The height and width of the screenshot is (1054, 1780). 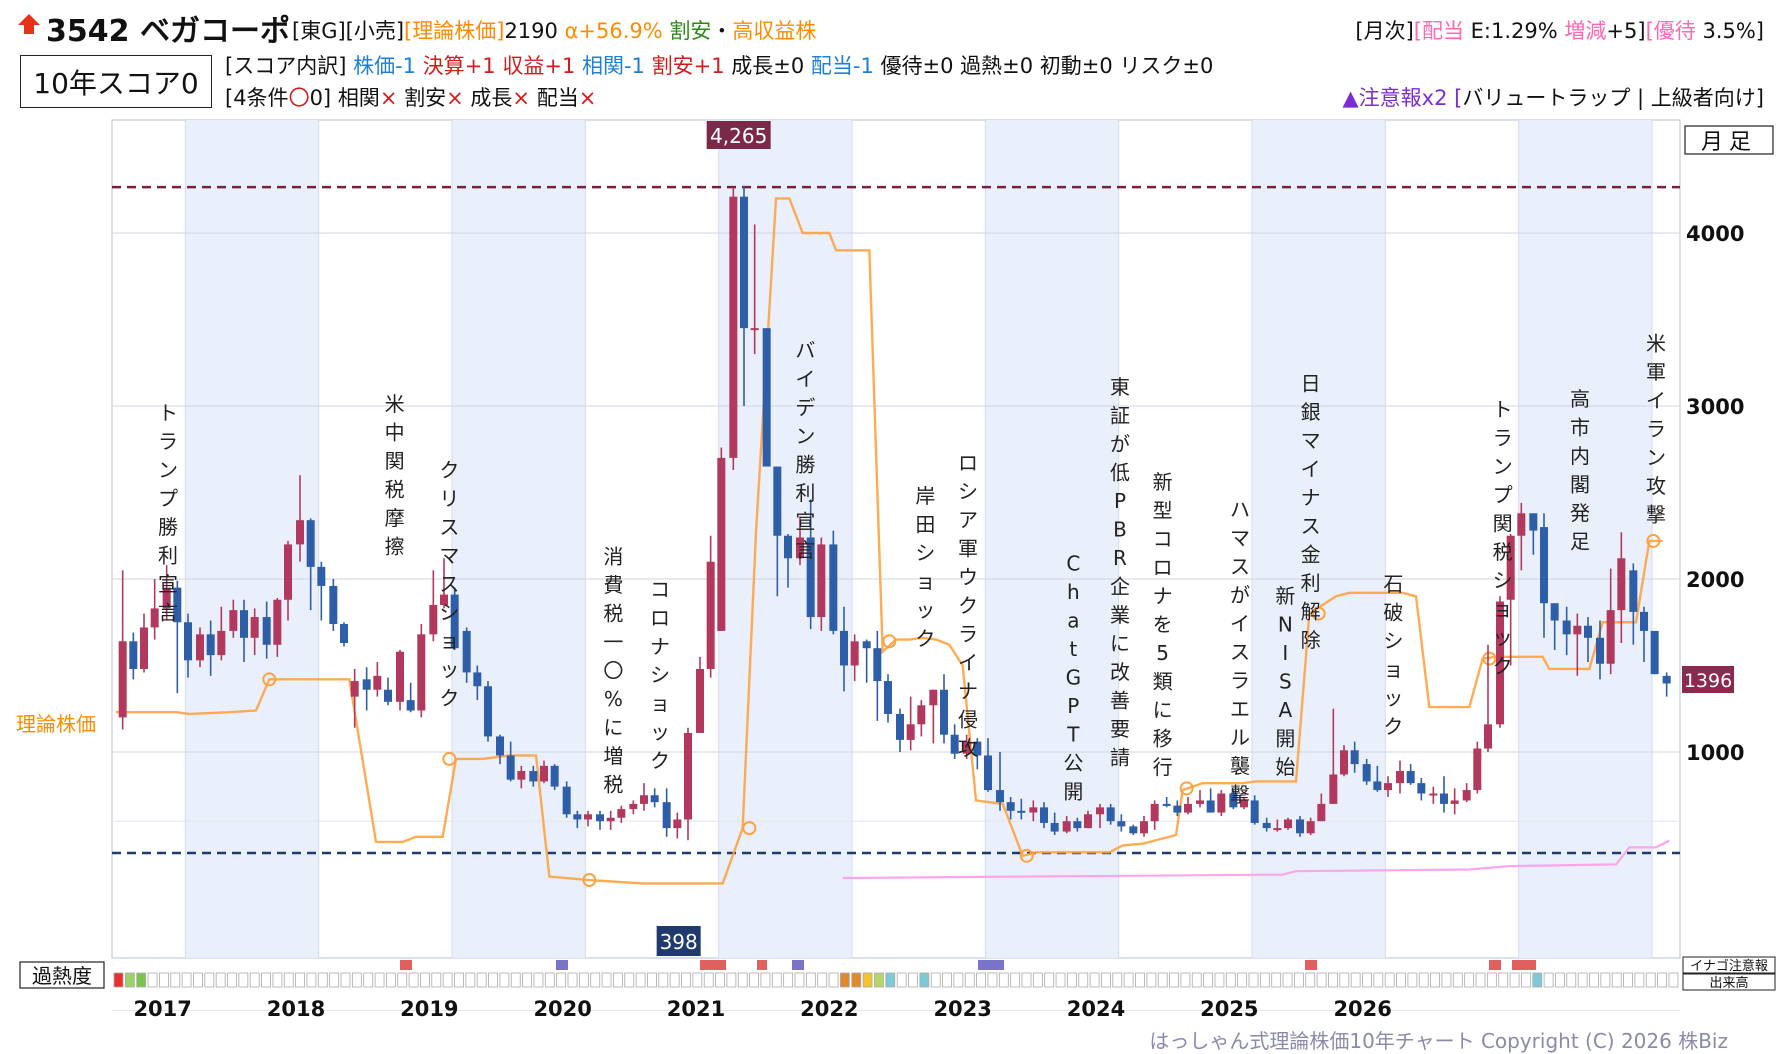 I want to click on event-char: イ, so click(x=1240, y=624).